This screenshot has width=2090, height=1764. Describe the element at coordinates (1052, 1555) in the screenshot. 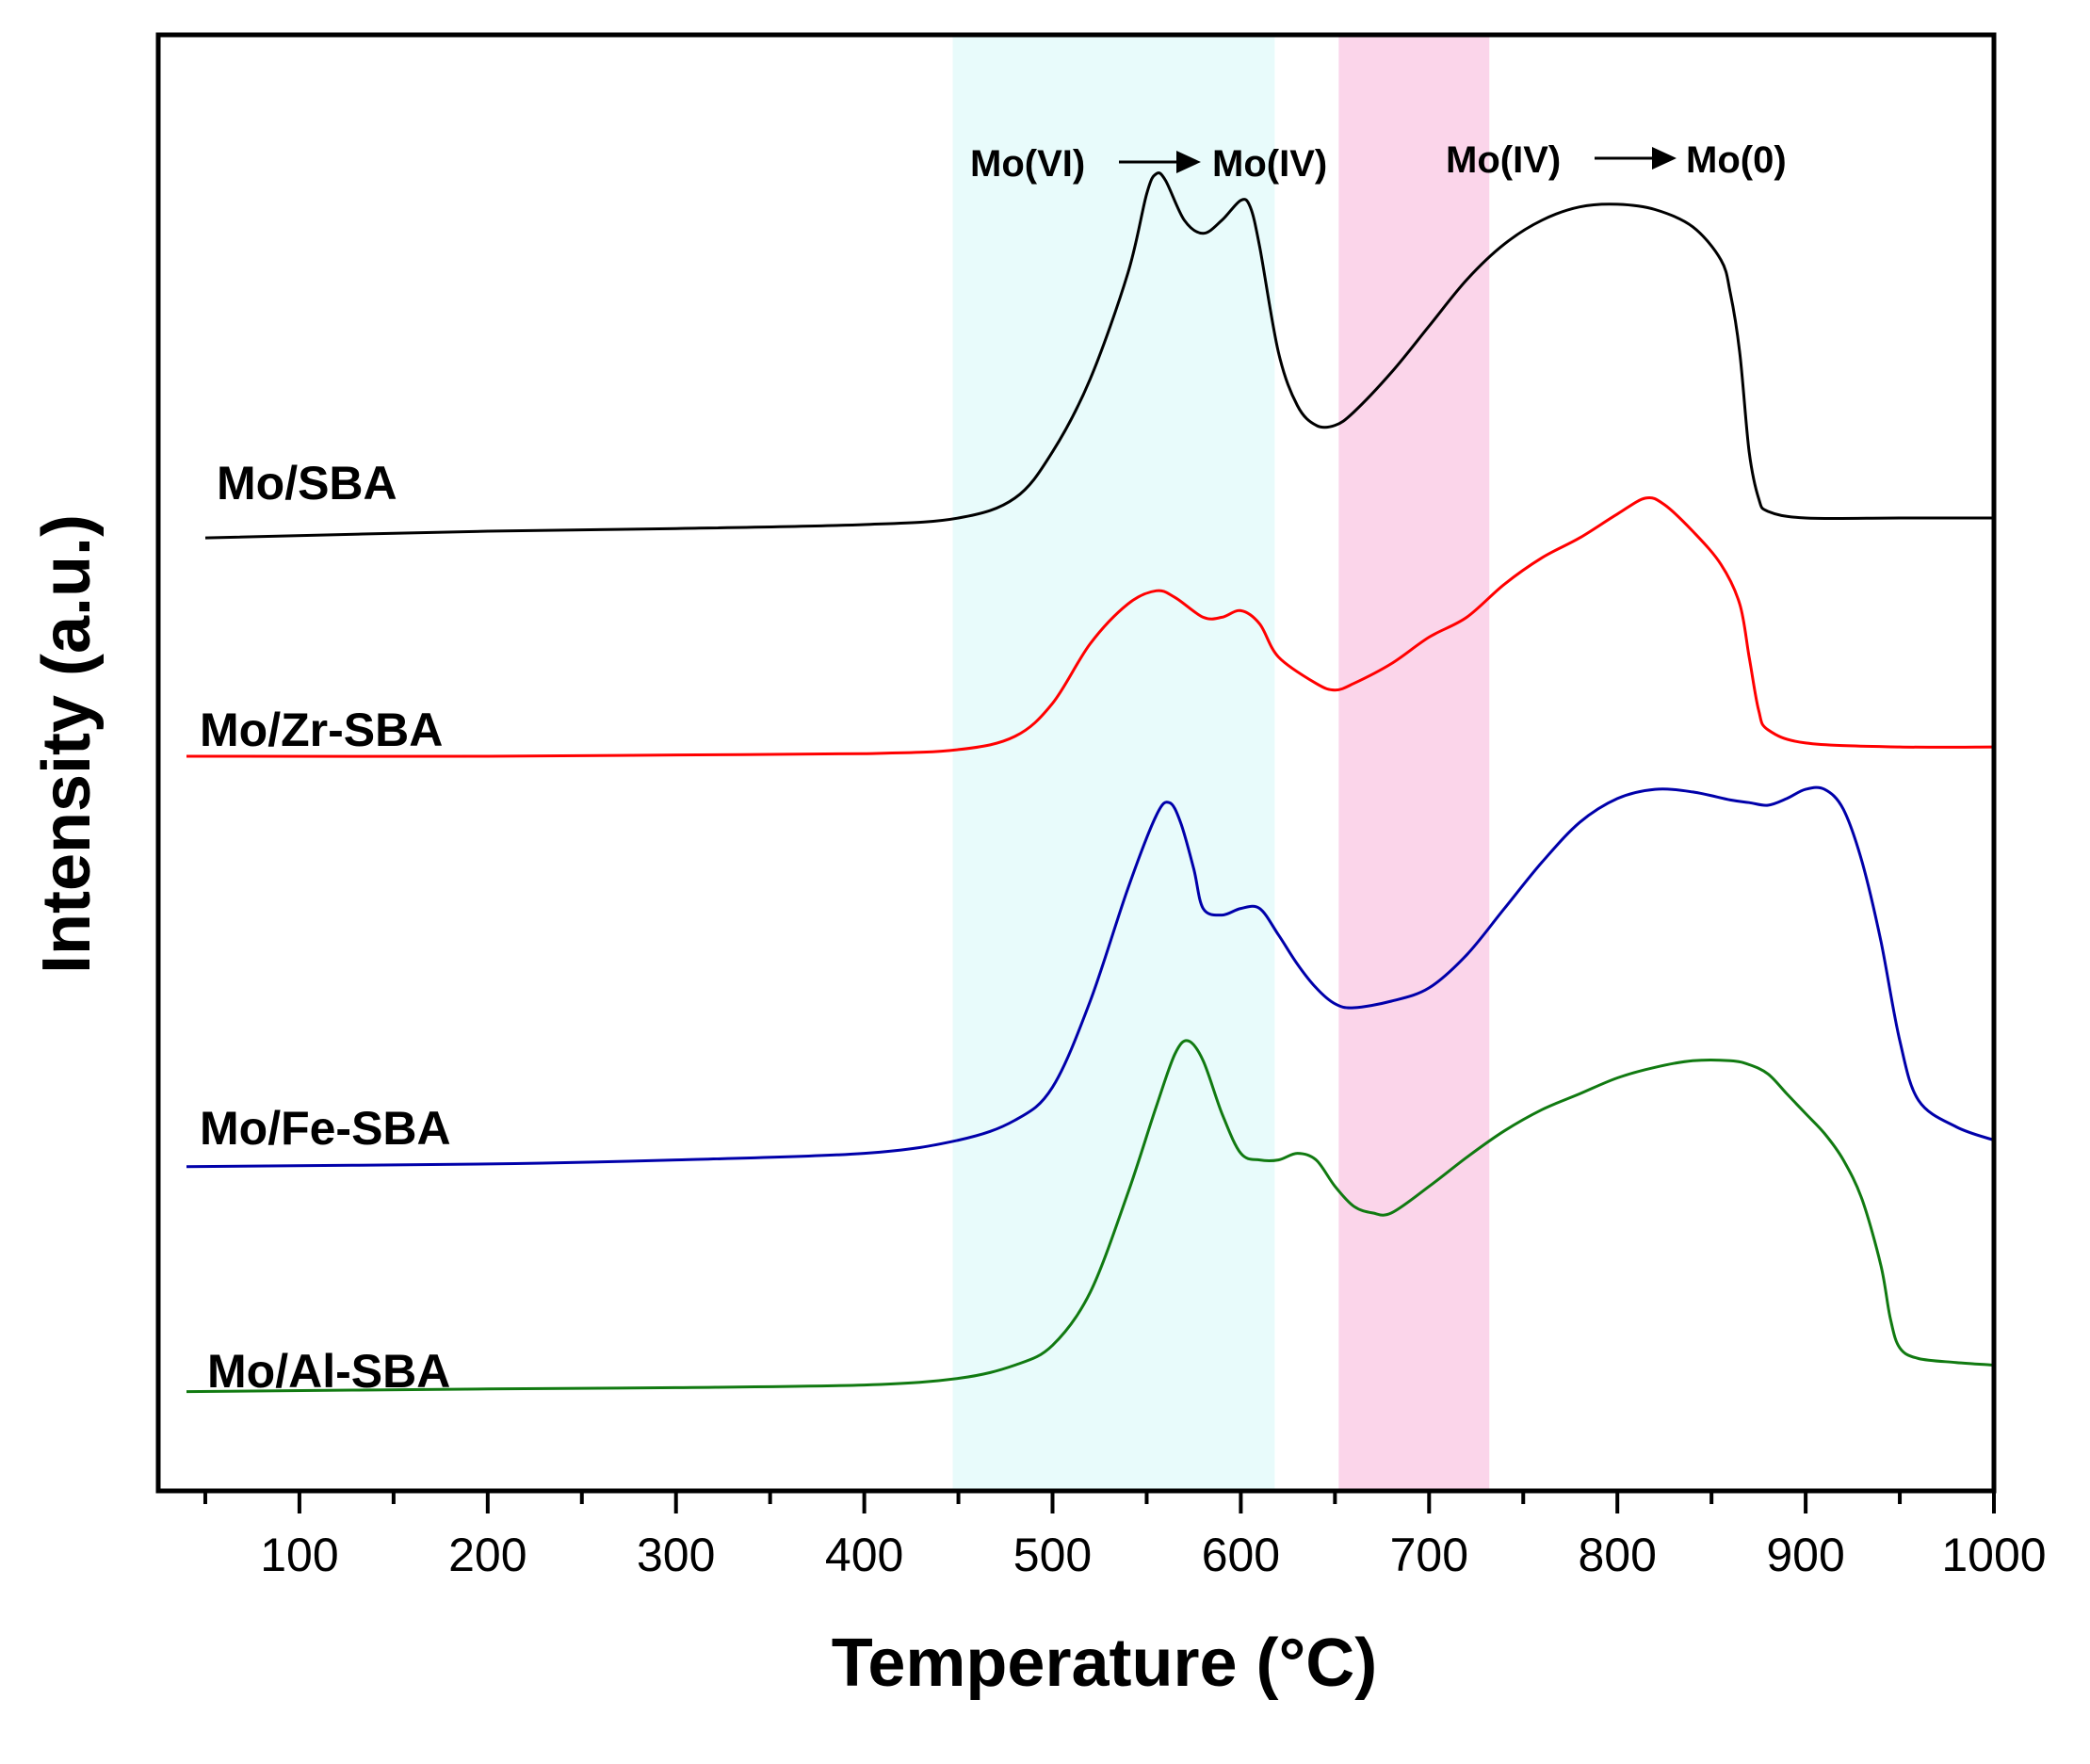

I see `x-tick-label: 500` at that location.